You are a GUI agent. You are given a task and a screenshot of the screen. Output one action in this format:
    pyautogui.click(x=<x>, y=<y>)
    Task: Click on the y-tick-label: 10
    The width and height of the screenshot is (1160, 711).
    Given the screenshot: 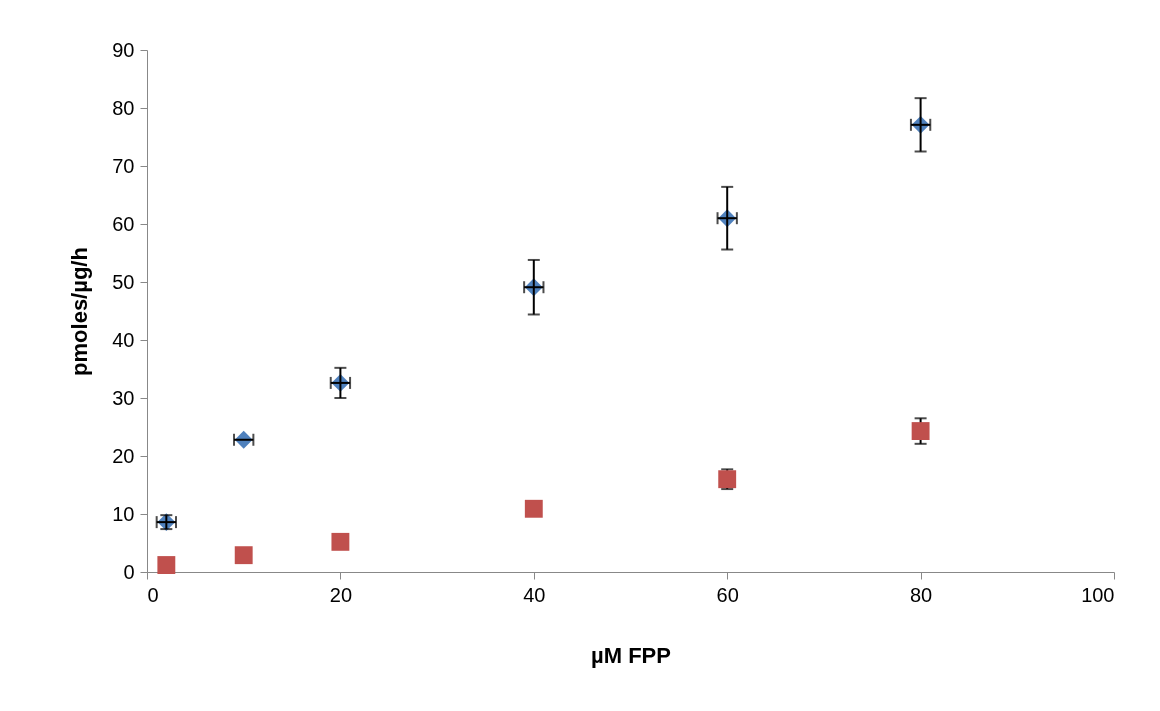 What is the action you would take?
    pyautogui.click(x=123, y=513)
    